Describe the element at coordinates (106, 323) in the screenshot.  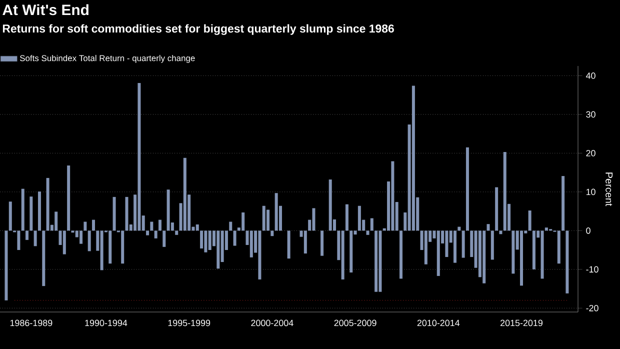
I see `x-tick-label: 1990-1994` at that location.